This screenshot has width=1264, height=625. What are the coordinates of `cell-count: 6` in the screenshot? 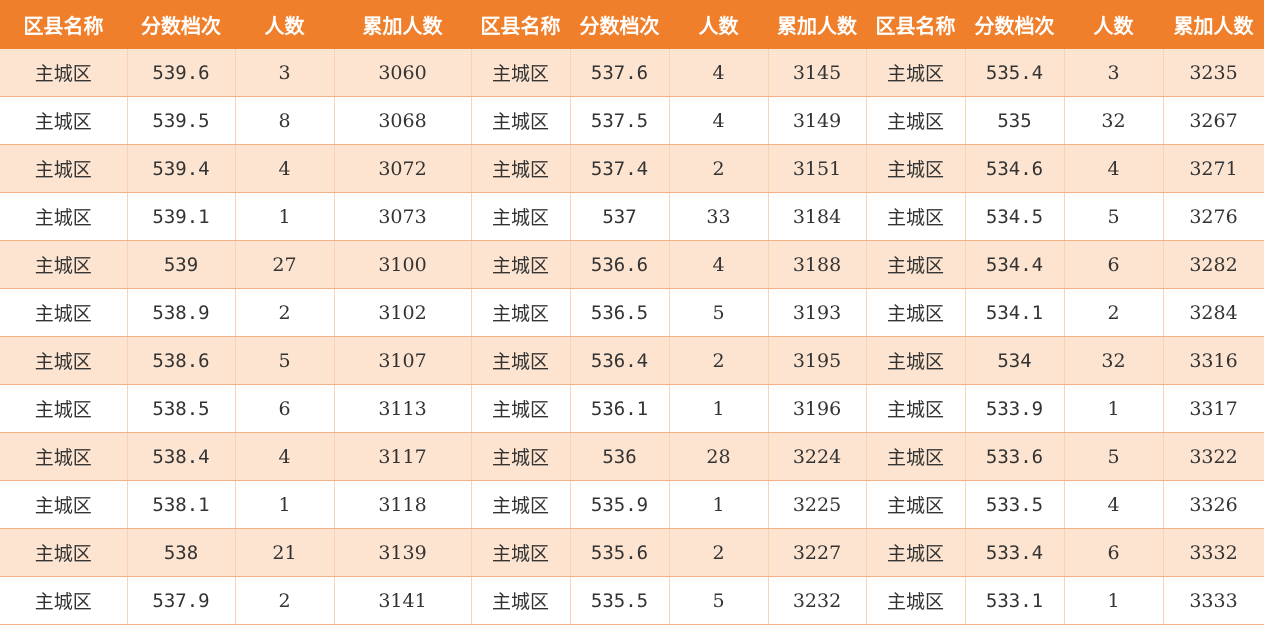 It's located at (1114, 552).